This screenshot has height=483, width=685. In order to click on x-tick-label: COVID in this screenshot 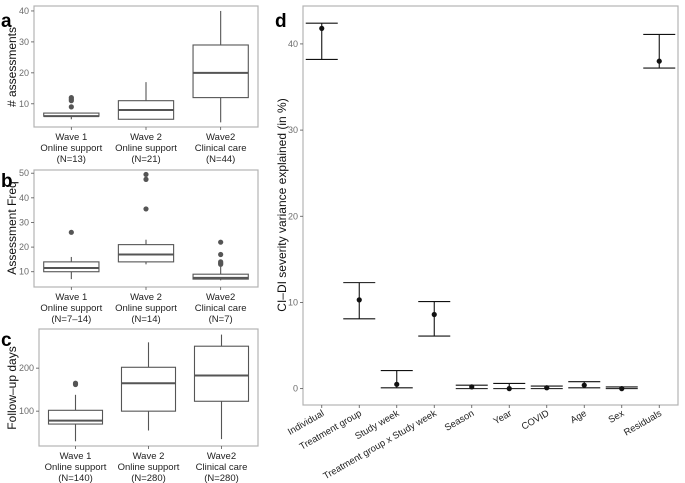, I will do `click(536, 420)`.